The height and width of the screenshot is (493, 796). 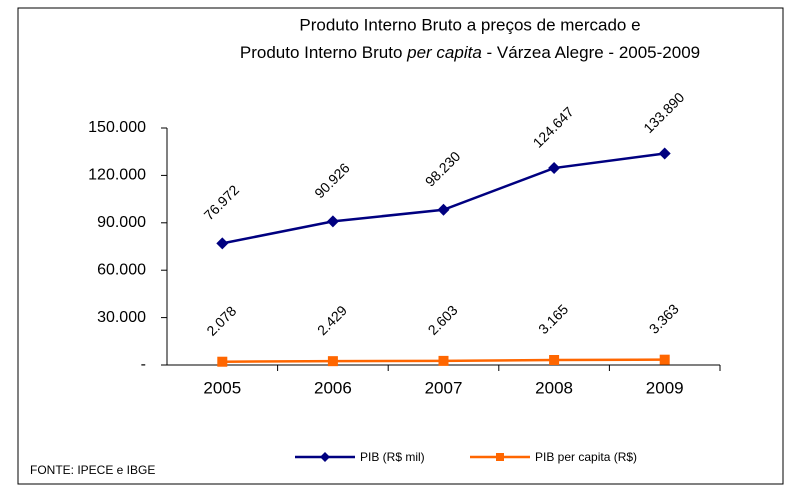 I want to click on y-tick-label: 90.000, so click(x=121, y=222).